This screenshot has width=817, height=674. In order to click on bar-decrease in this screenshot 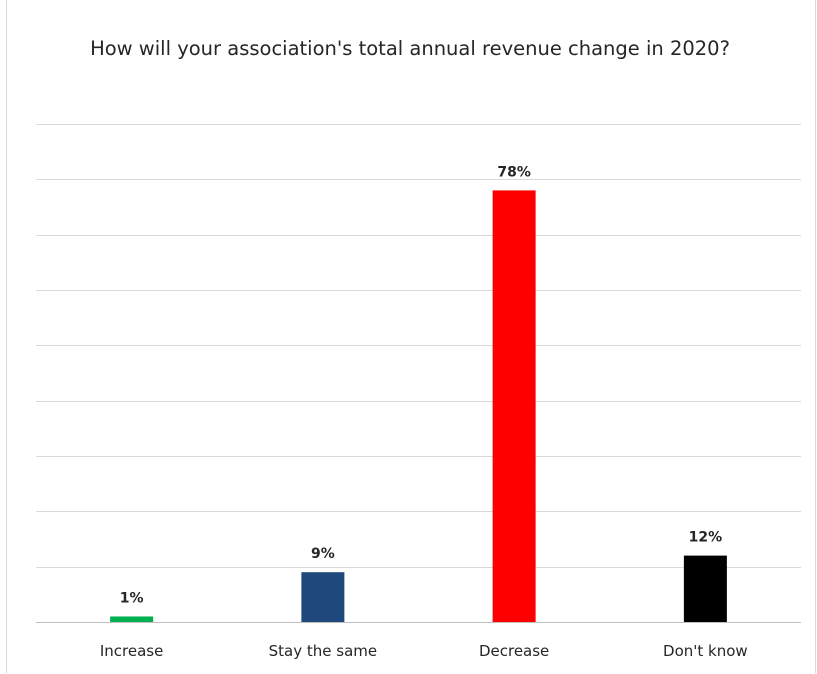, I will do `click(514, 406)`.